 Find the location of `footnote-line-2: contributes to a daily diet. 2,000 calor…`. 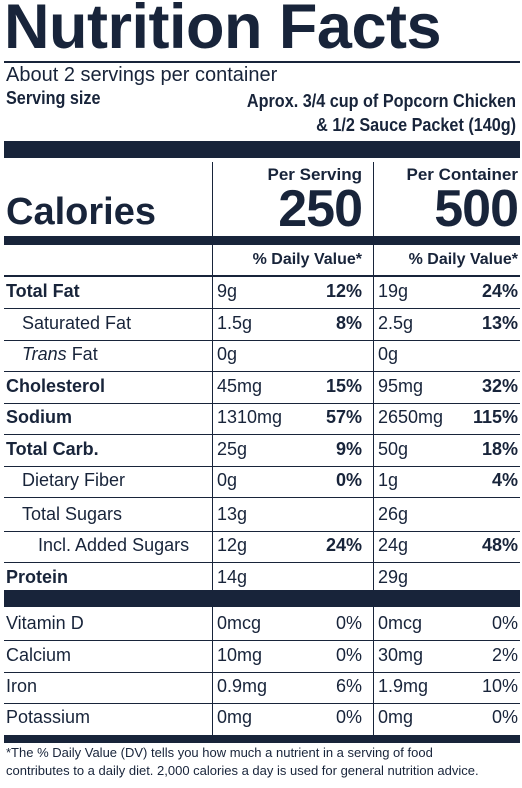

footnote-line-2: contributes to a daily diet. 2,000 calor… is located at coordinates (242, 770).